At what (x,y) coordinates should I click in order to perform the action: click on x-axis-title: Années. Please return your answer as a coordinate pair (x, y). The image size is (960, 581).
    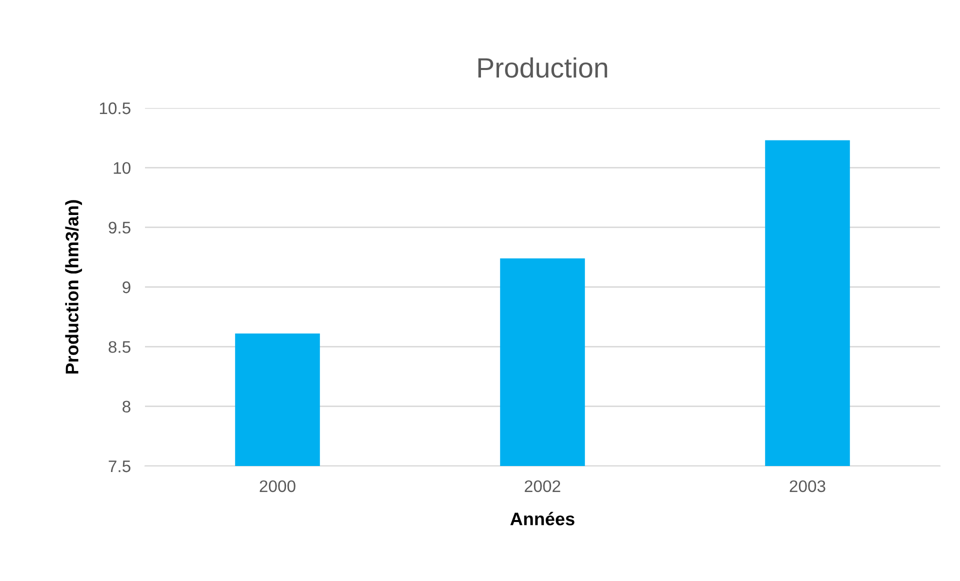
    Looking at the image, I should click on (542, 519).